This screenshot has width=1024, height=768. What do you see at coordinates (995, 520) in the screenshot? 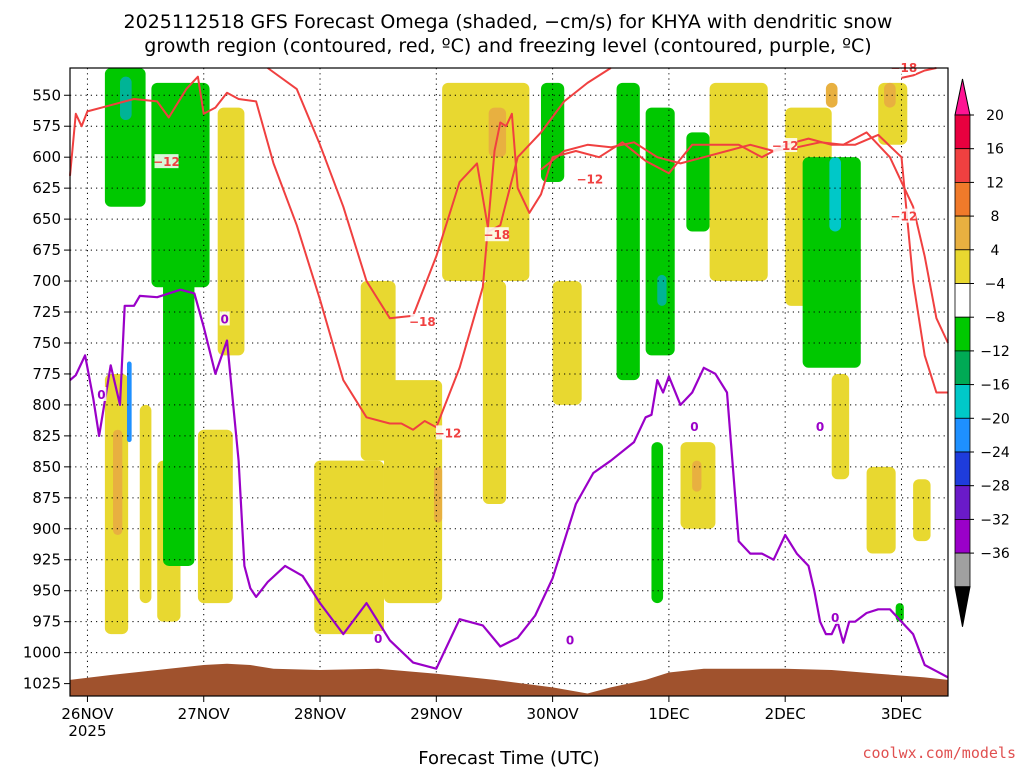
I see `colorbar-label-12: −32` at bounding box center [995, 520].